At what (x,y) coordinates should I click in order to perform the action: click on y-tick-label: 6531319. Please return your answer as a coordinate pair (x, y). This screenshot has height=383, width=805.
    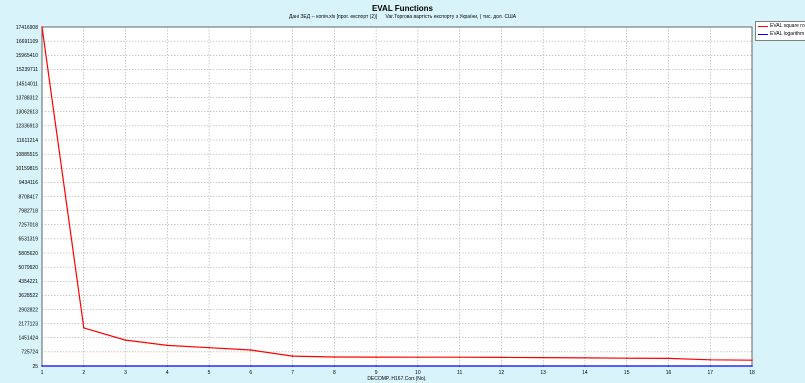
    Looking at the image, I should click on (29, 240).